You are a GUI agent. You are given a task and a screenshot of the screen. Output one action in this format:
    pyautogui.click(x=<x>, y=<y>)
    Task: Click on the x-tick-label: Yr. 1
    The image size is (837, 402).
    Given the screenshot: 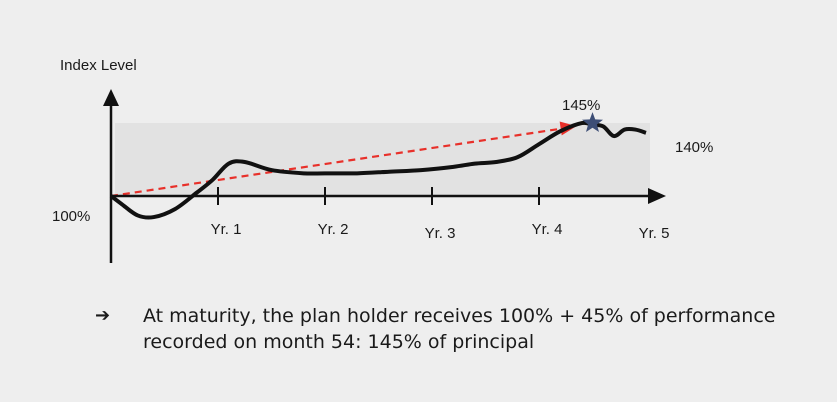 What is the action you would take?
    pyautogui.click(x=226, y=229)
    